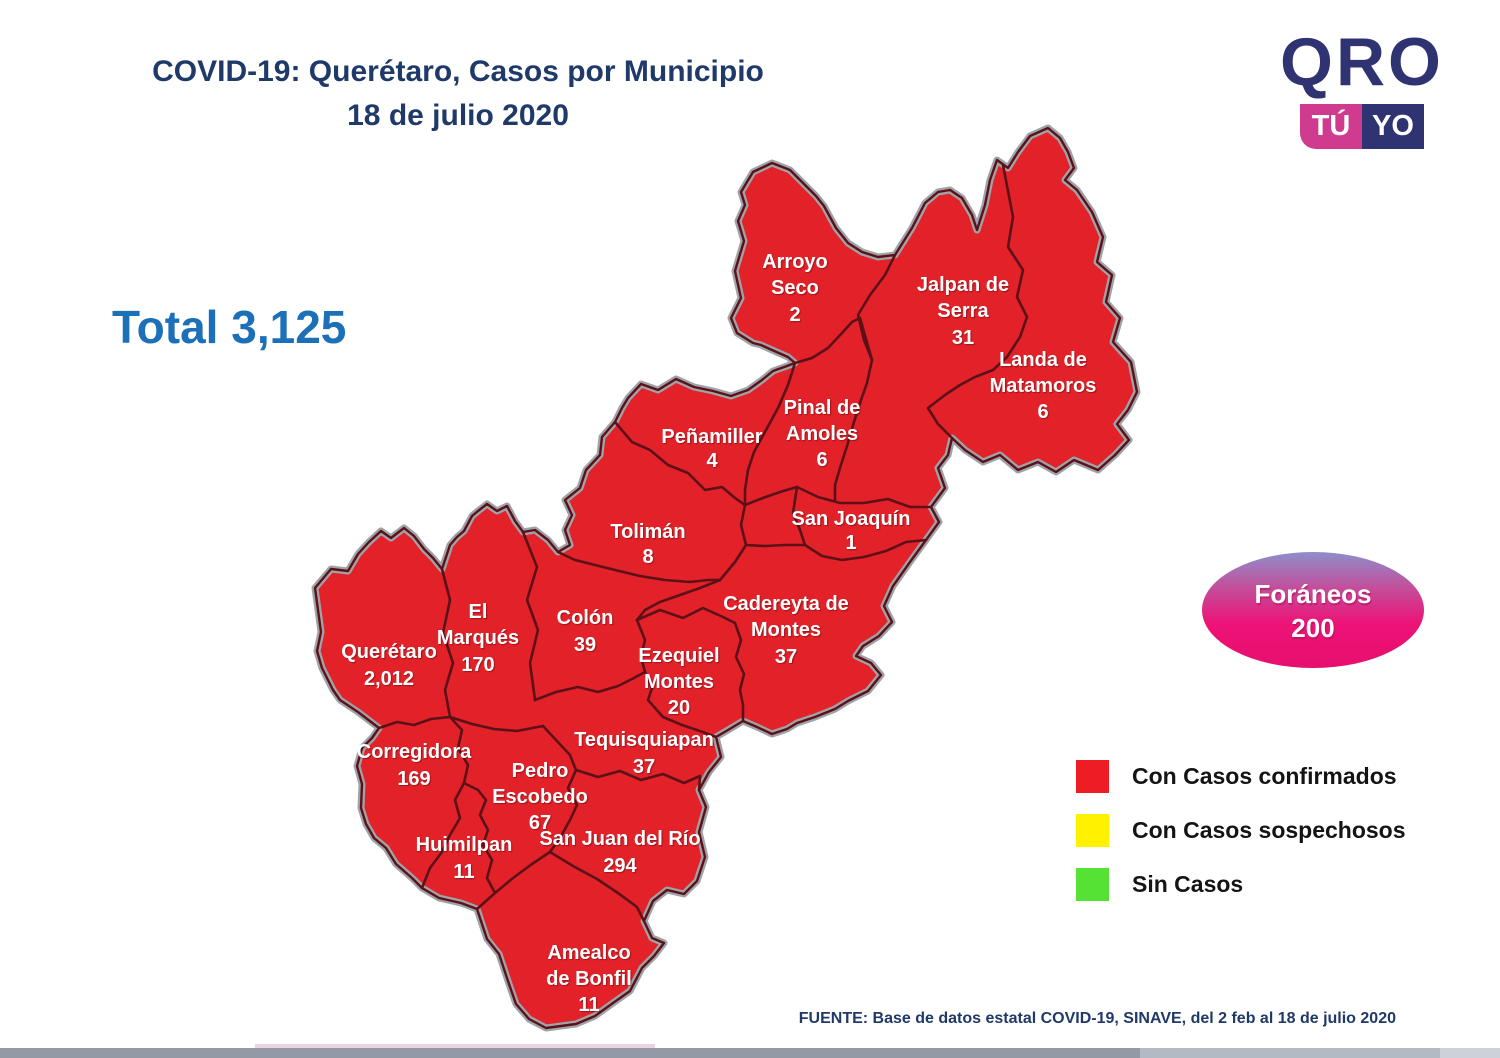 The width and height of the screenshot is (1500, 1058). What do you see at coordinates (1042, 412) in the screenshot?
I see `cases-landa-de-matamoros: 6` at bounding box center [1042, 412].